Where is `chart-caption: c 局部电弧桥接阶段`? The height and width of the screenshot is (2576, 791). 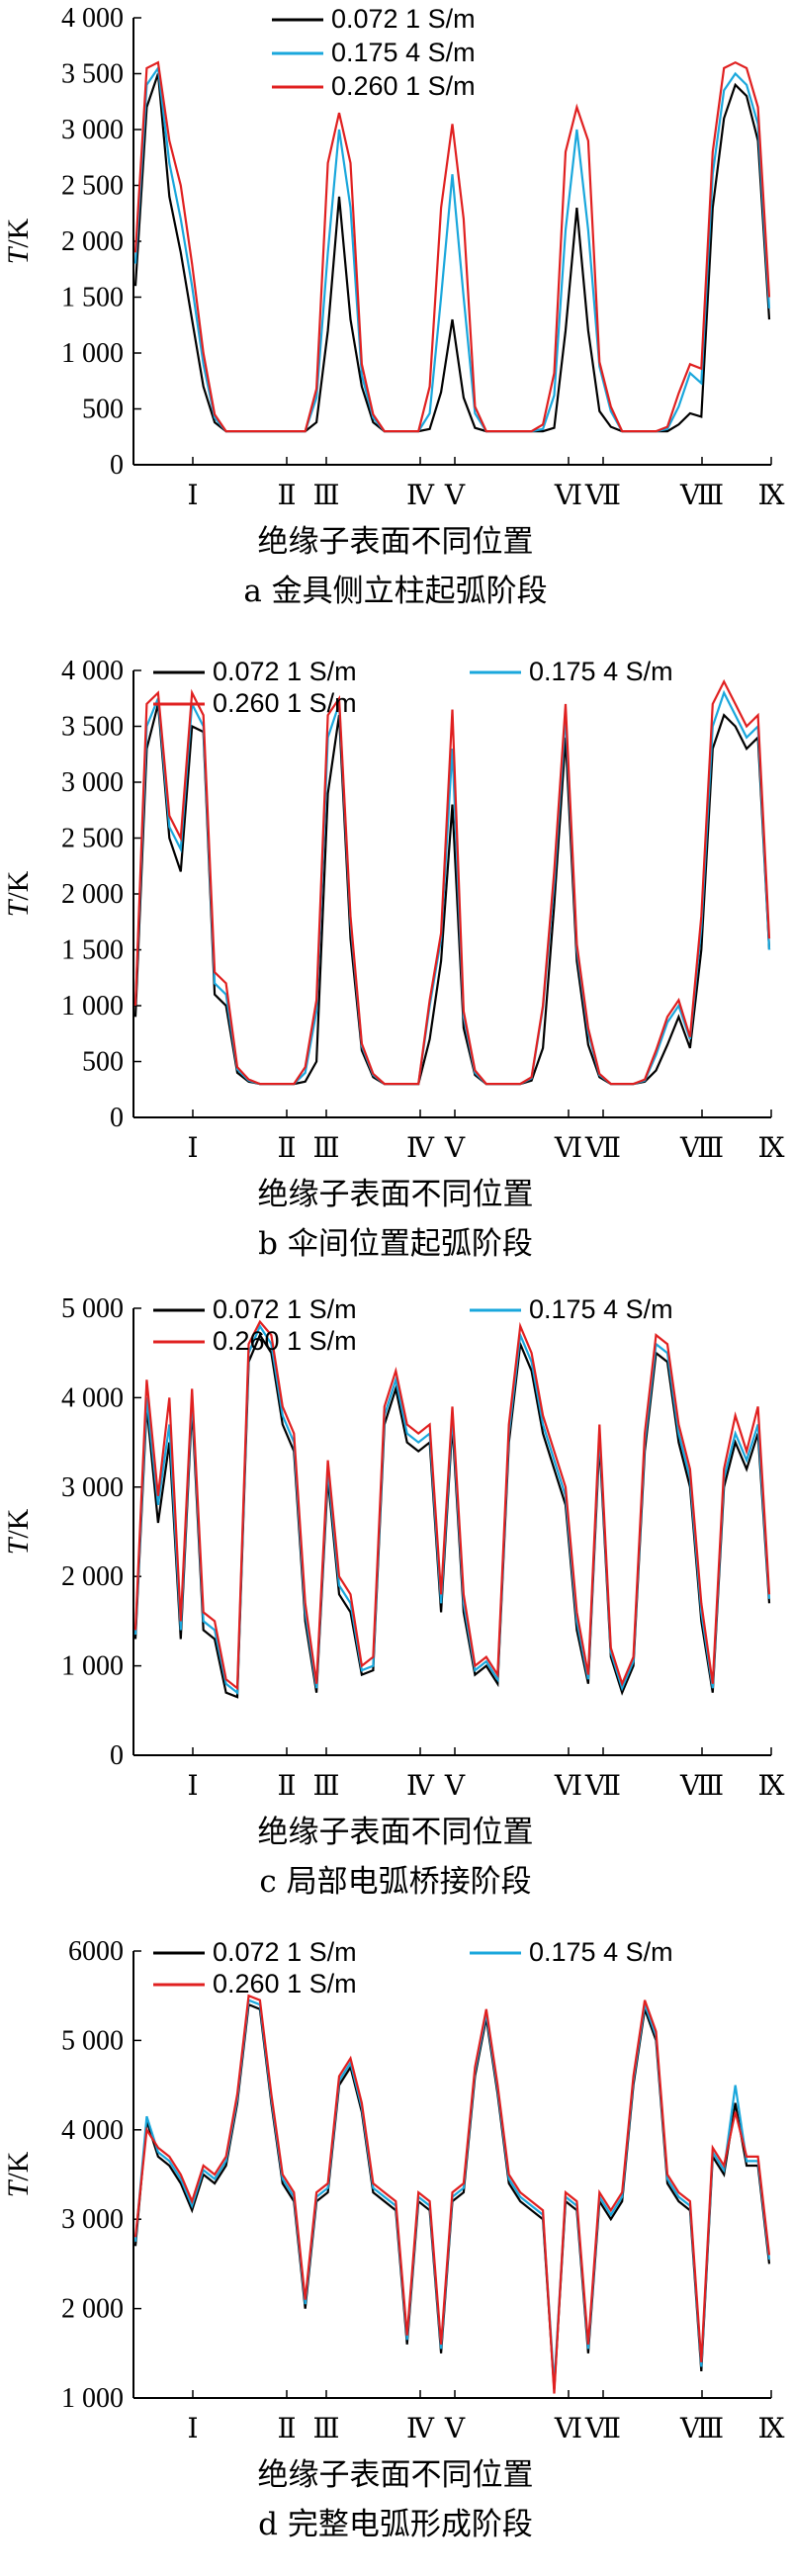 chart-caption: c 局部电弧桥接阶段 is located at coordinates (395, 1882).